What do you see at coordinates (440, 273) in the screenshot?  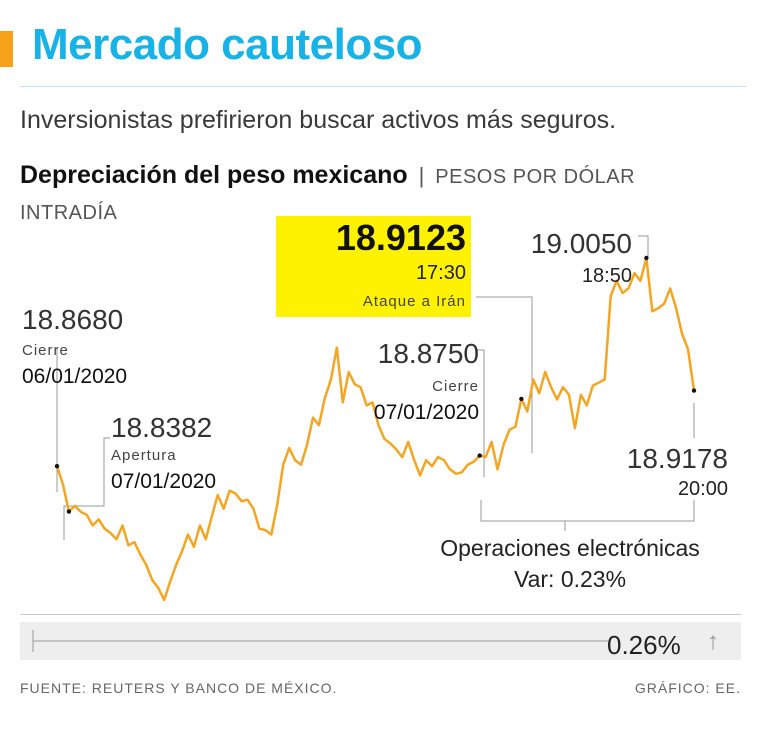 I see `attack-time: 17:30` at bounding box center [440, 273].